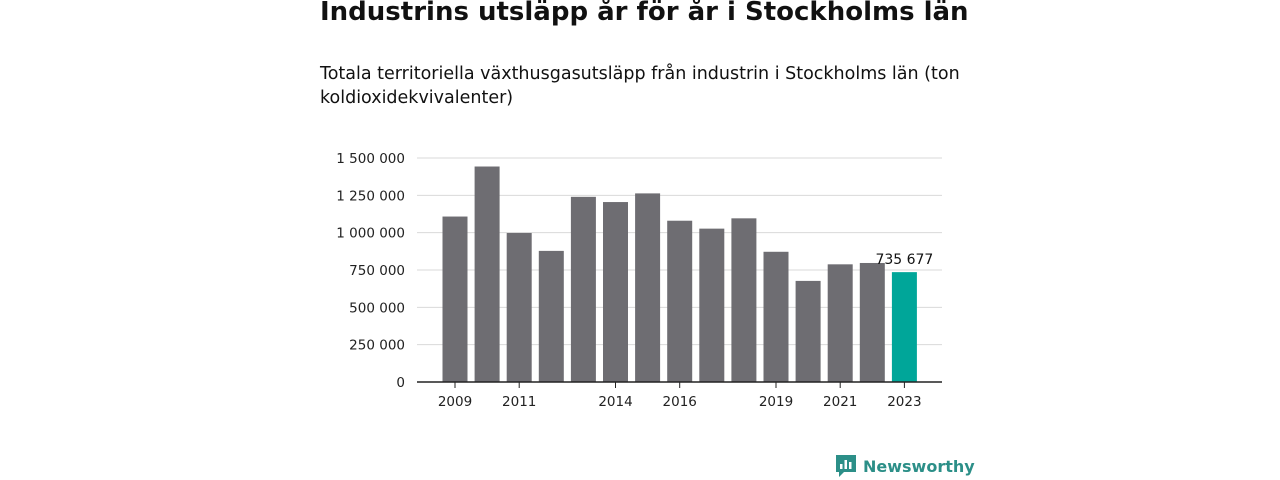  I want to click on newsworthy-brand: Newsworthy, so click(905, 466).